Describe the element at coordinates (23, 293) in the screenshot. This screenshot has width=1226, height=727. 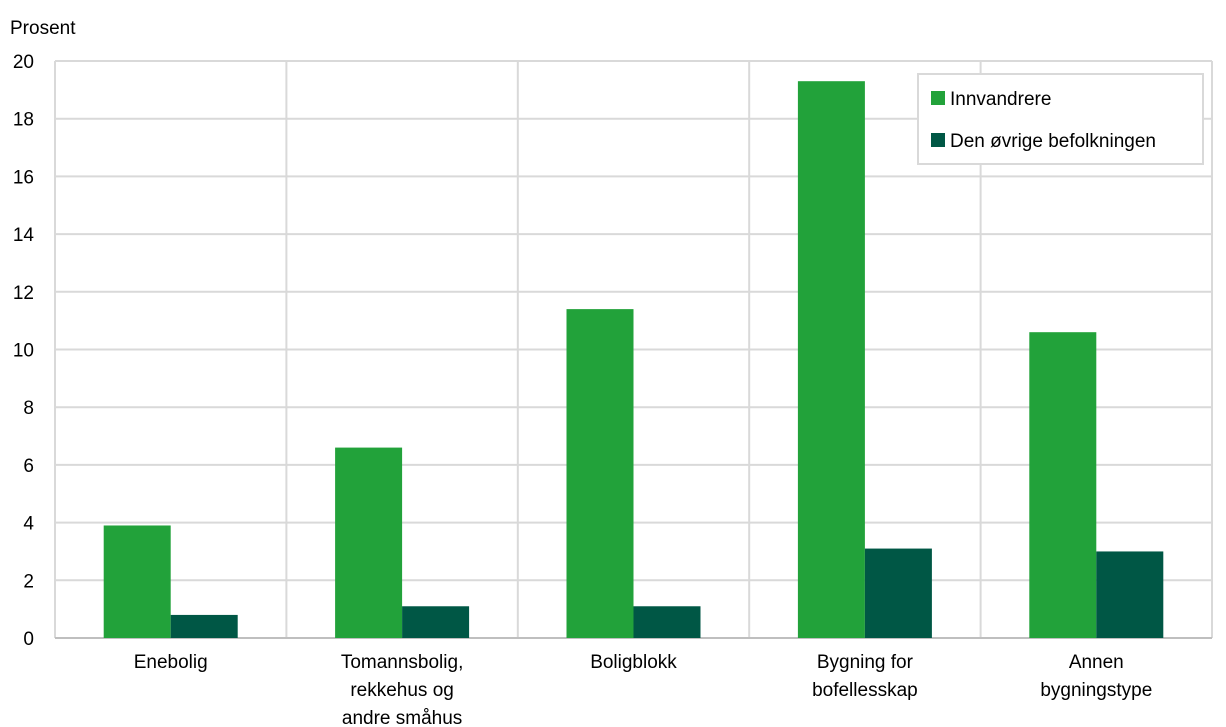
I see `y-tick-label: 12` at that location.